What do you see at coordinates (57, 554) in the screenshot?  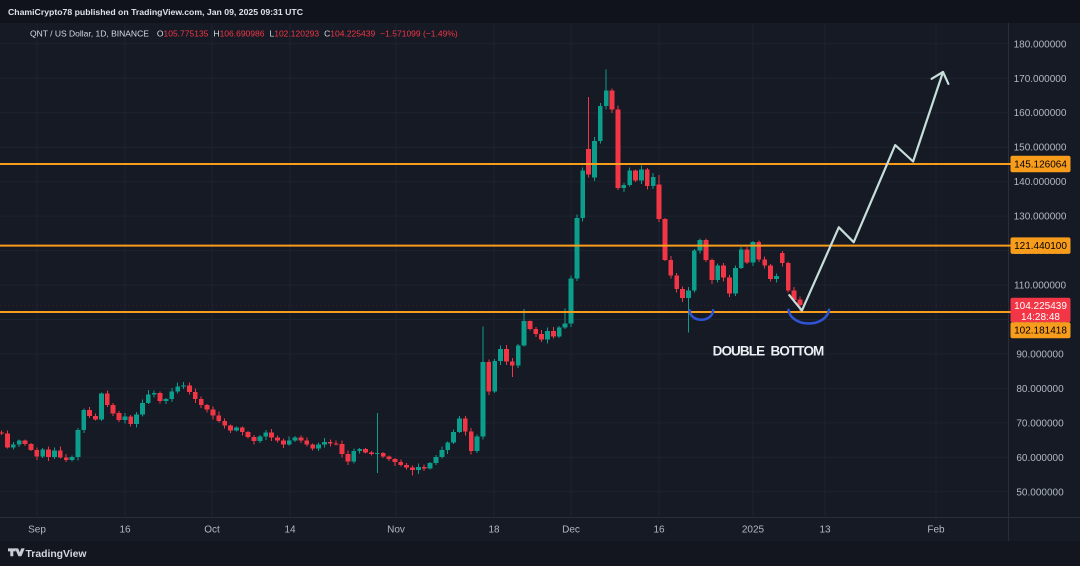 I see `svg-text: TradingView` at bounding box center [57, 554].